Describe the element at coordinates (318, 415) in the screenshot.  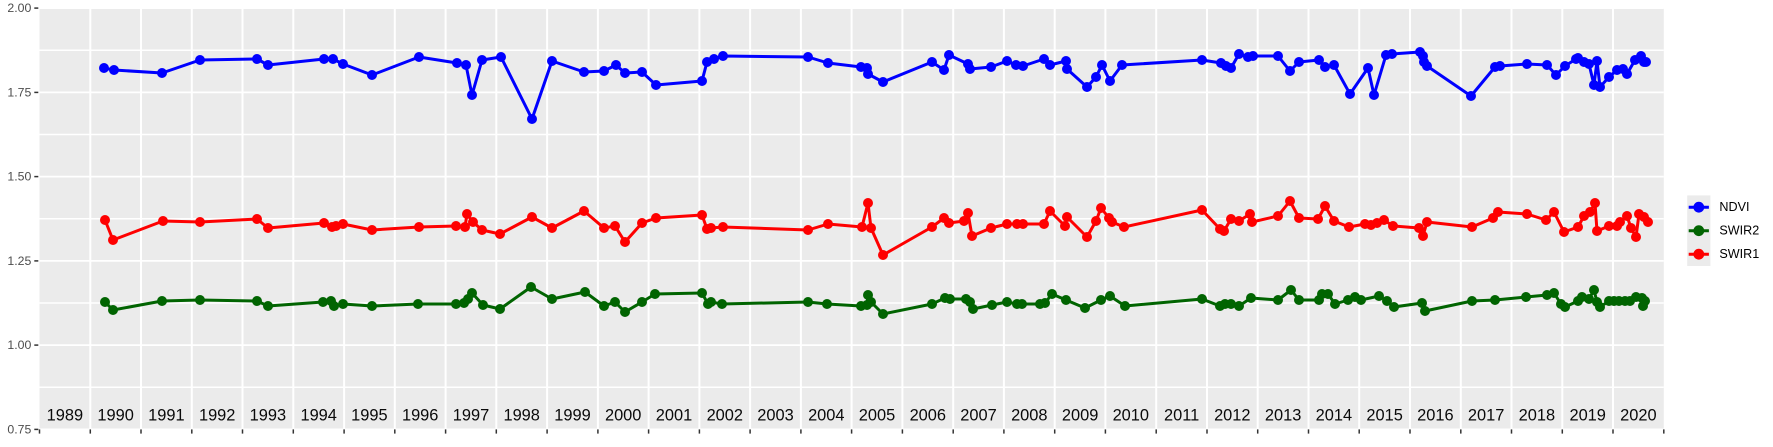
I see `svg-text: 1994` at that location.